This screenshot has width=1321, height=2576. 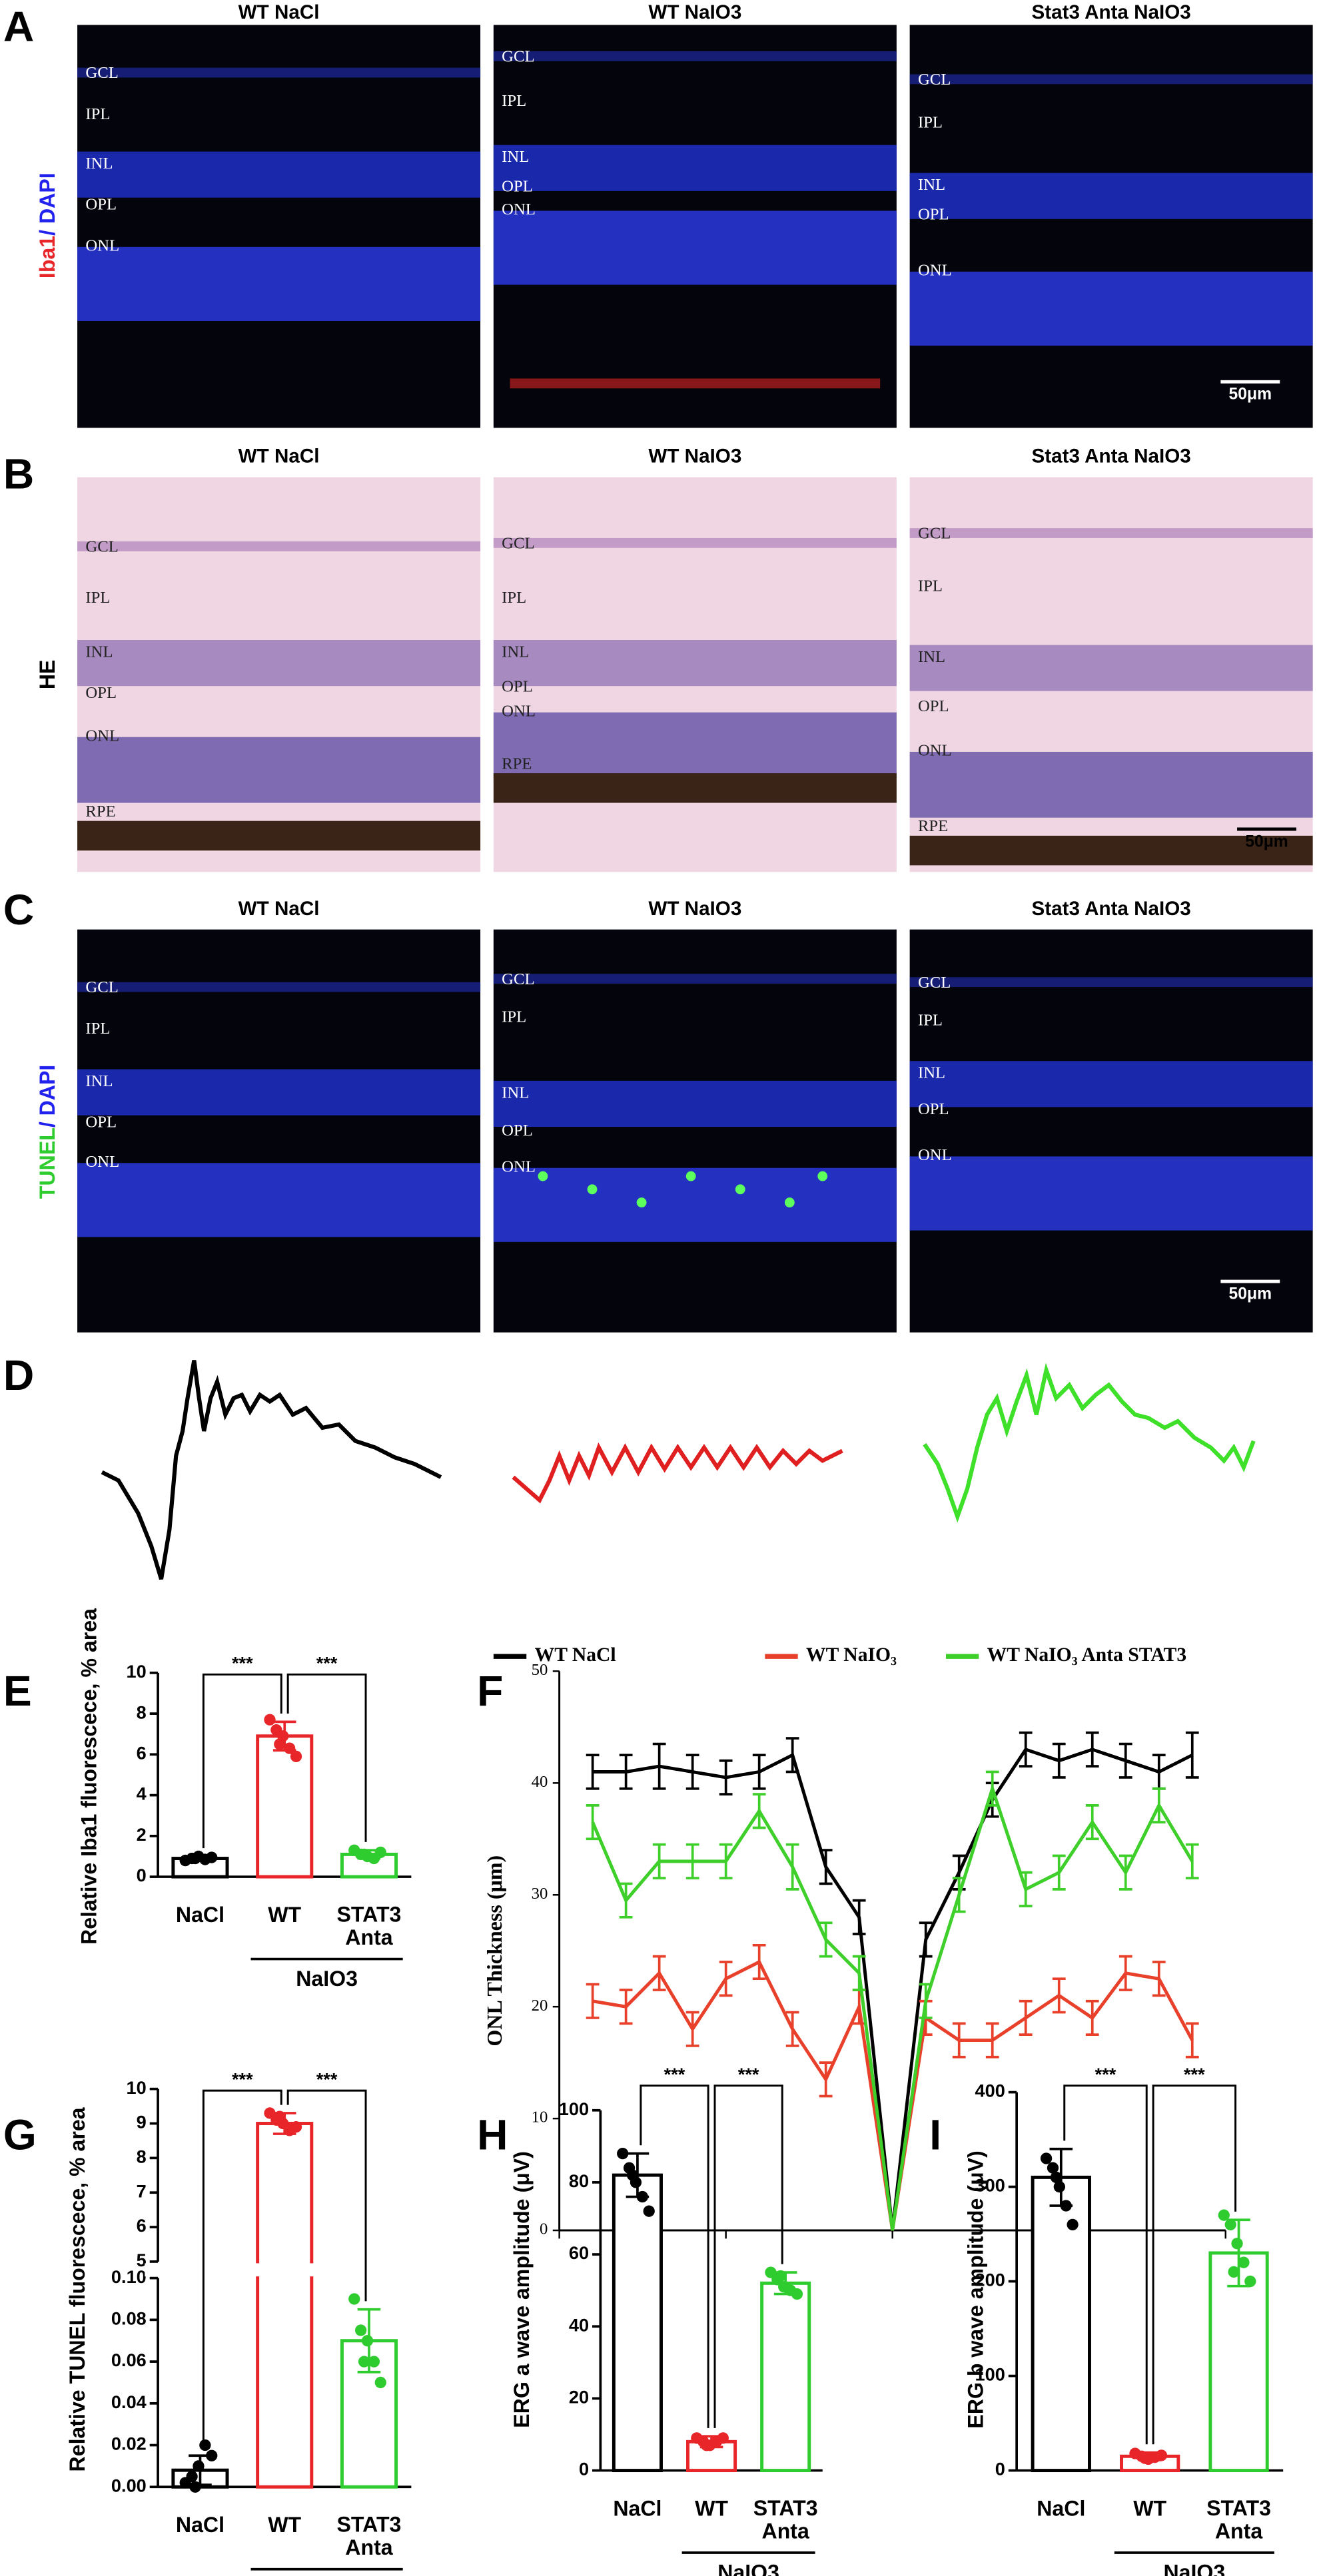 I want to click on legend-label: WT NaIO₃, so click(x=851, y=1655).